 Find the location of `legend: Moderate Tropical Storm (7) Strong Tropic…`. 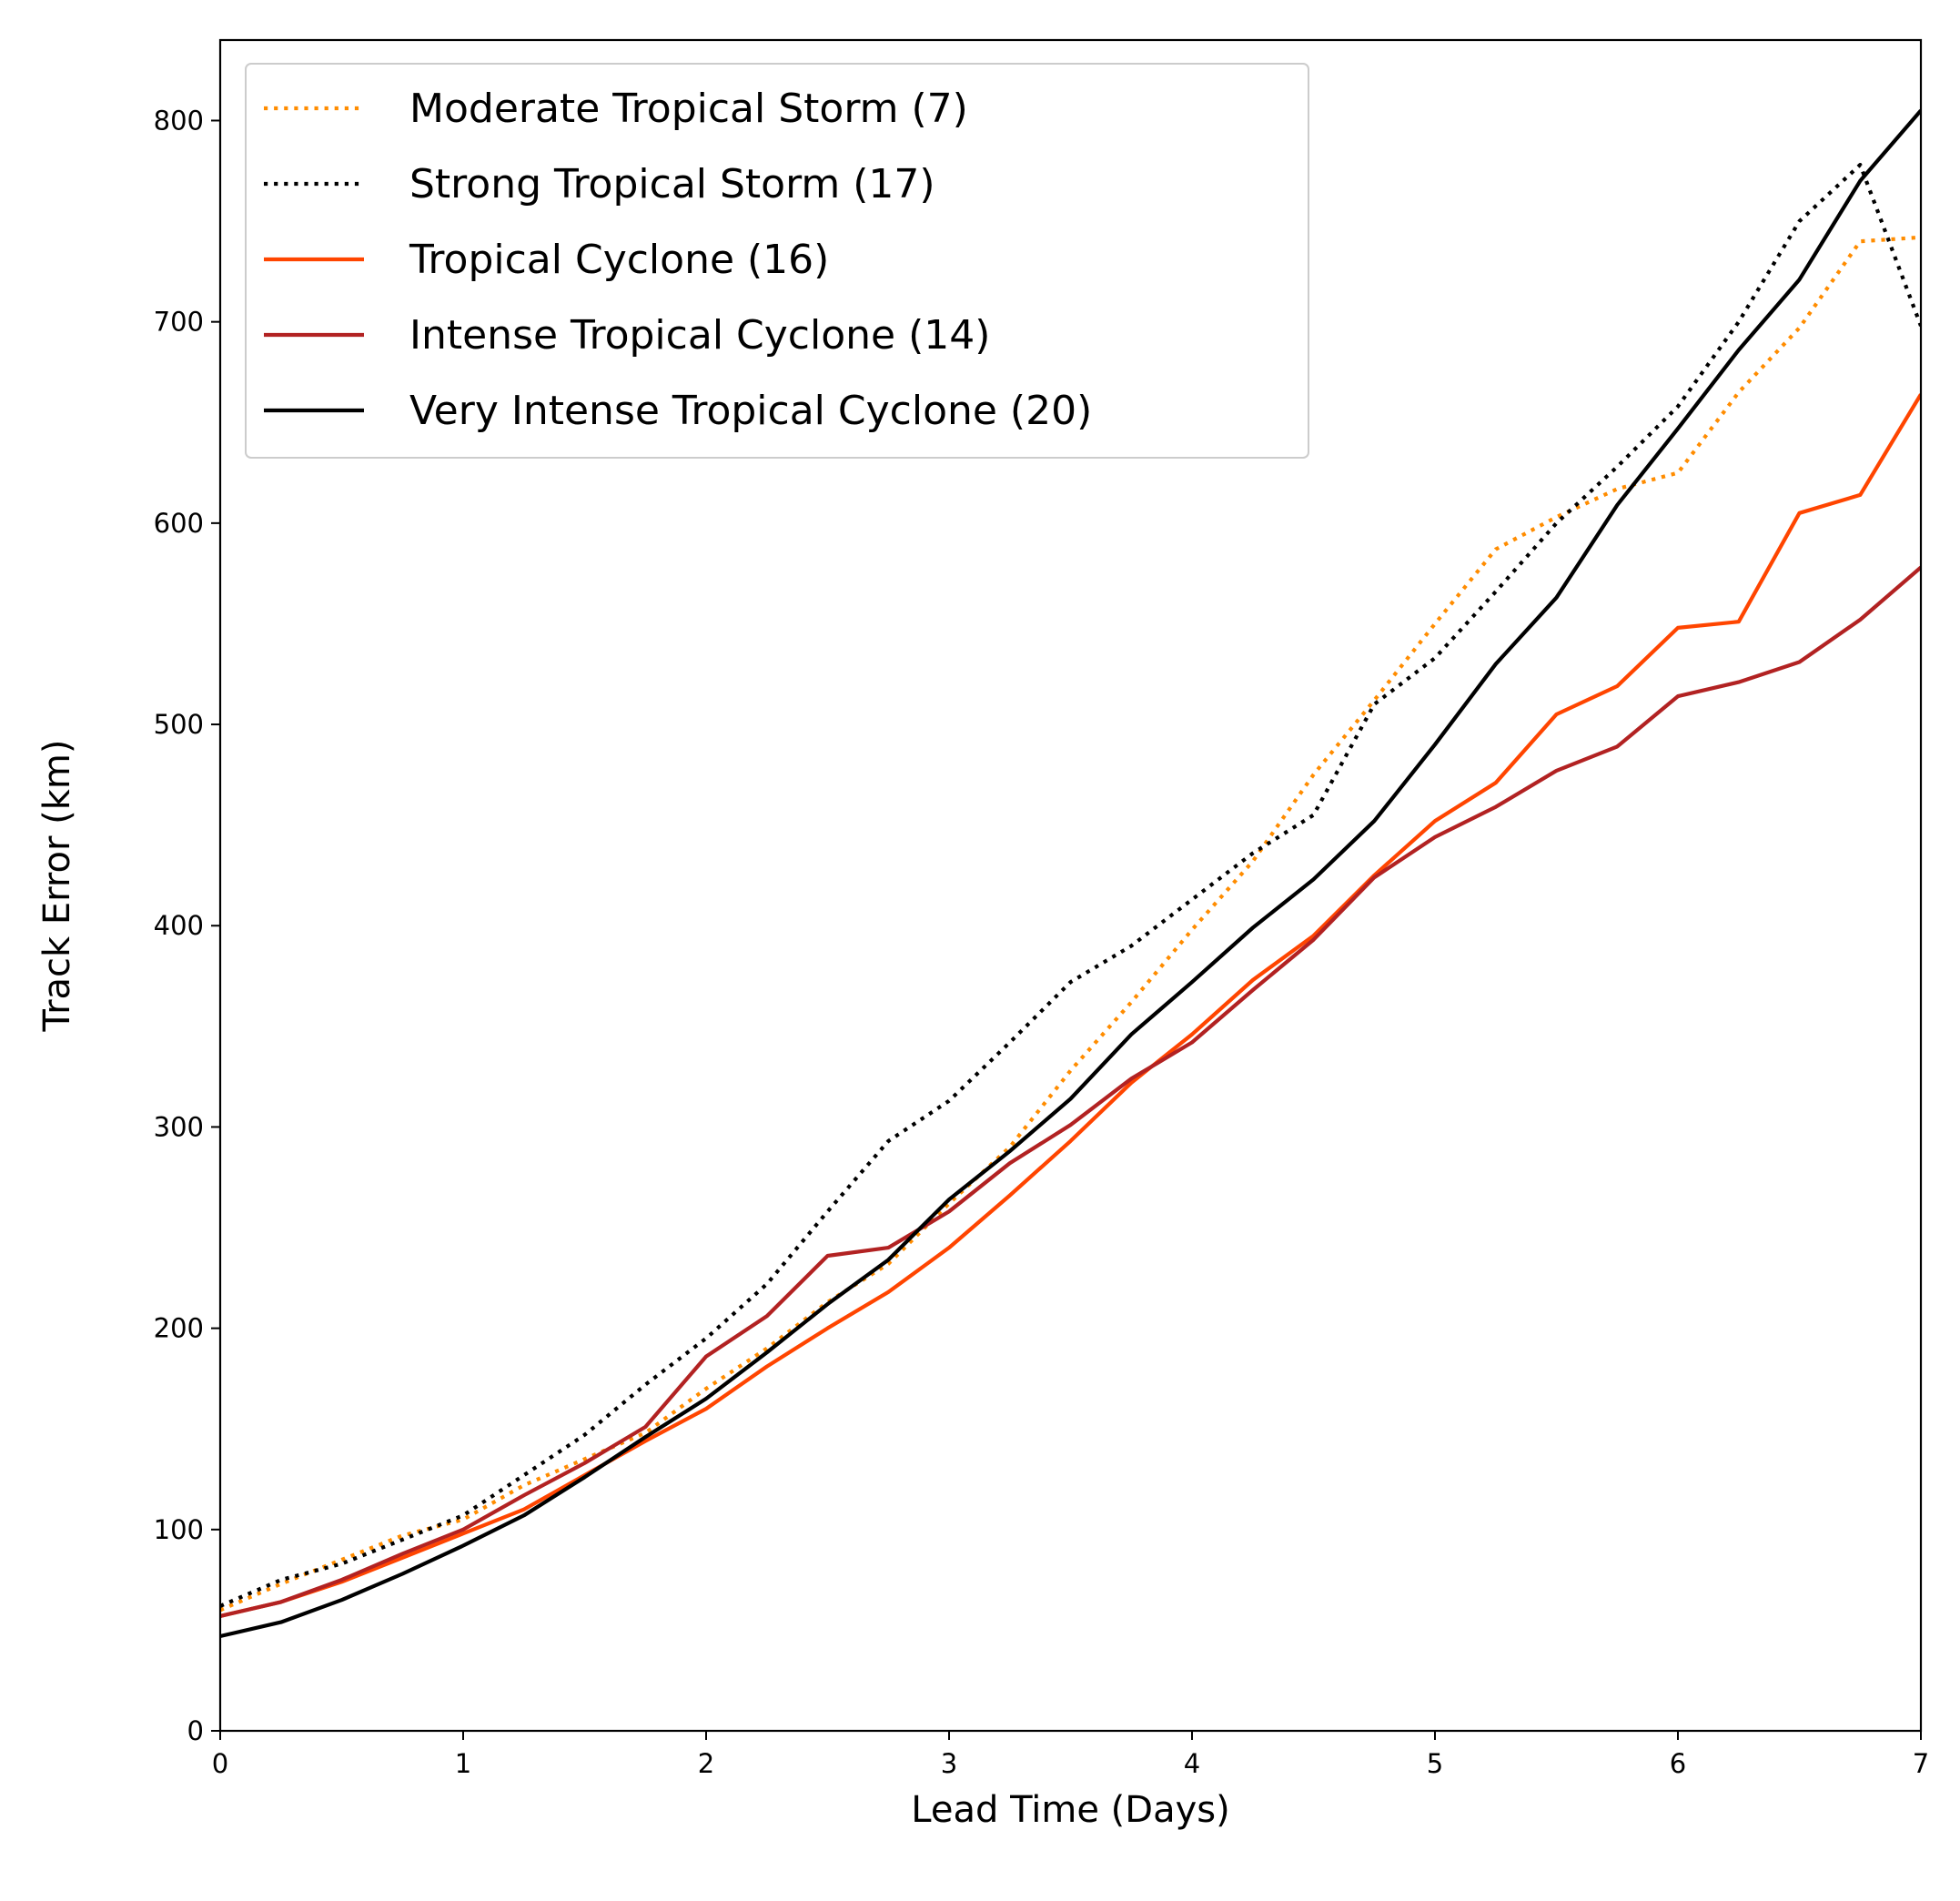

legend: Moderate Tropical Storm (7) Strong Tropic… is located at coordinates (777, 261).